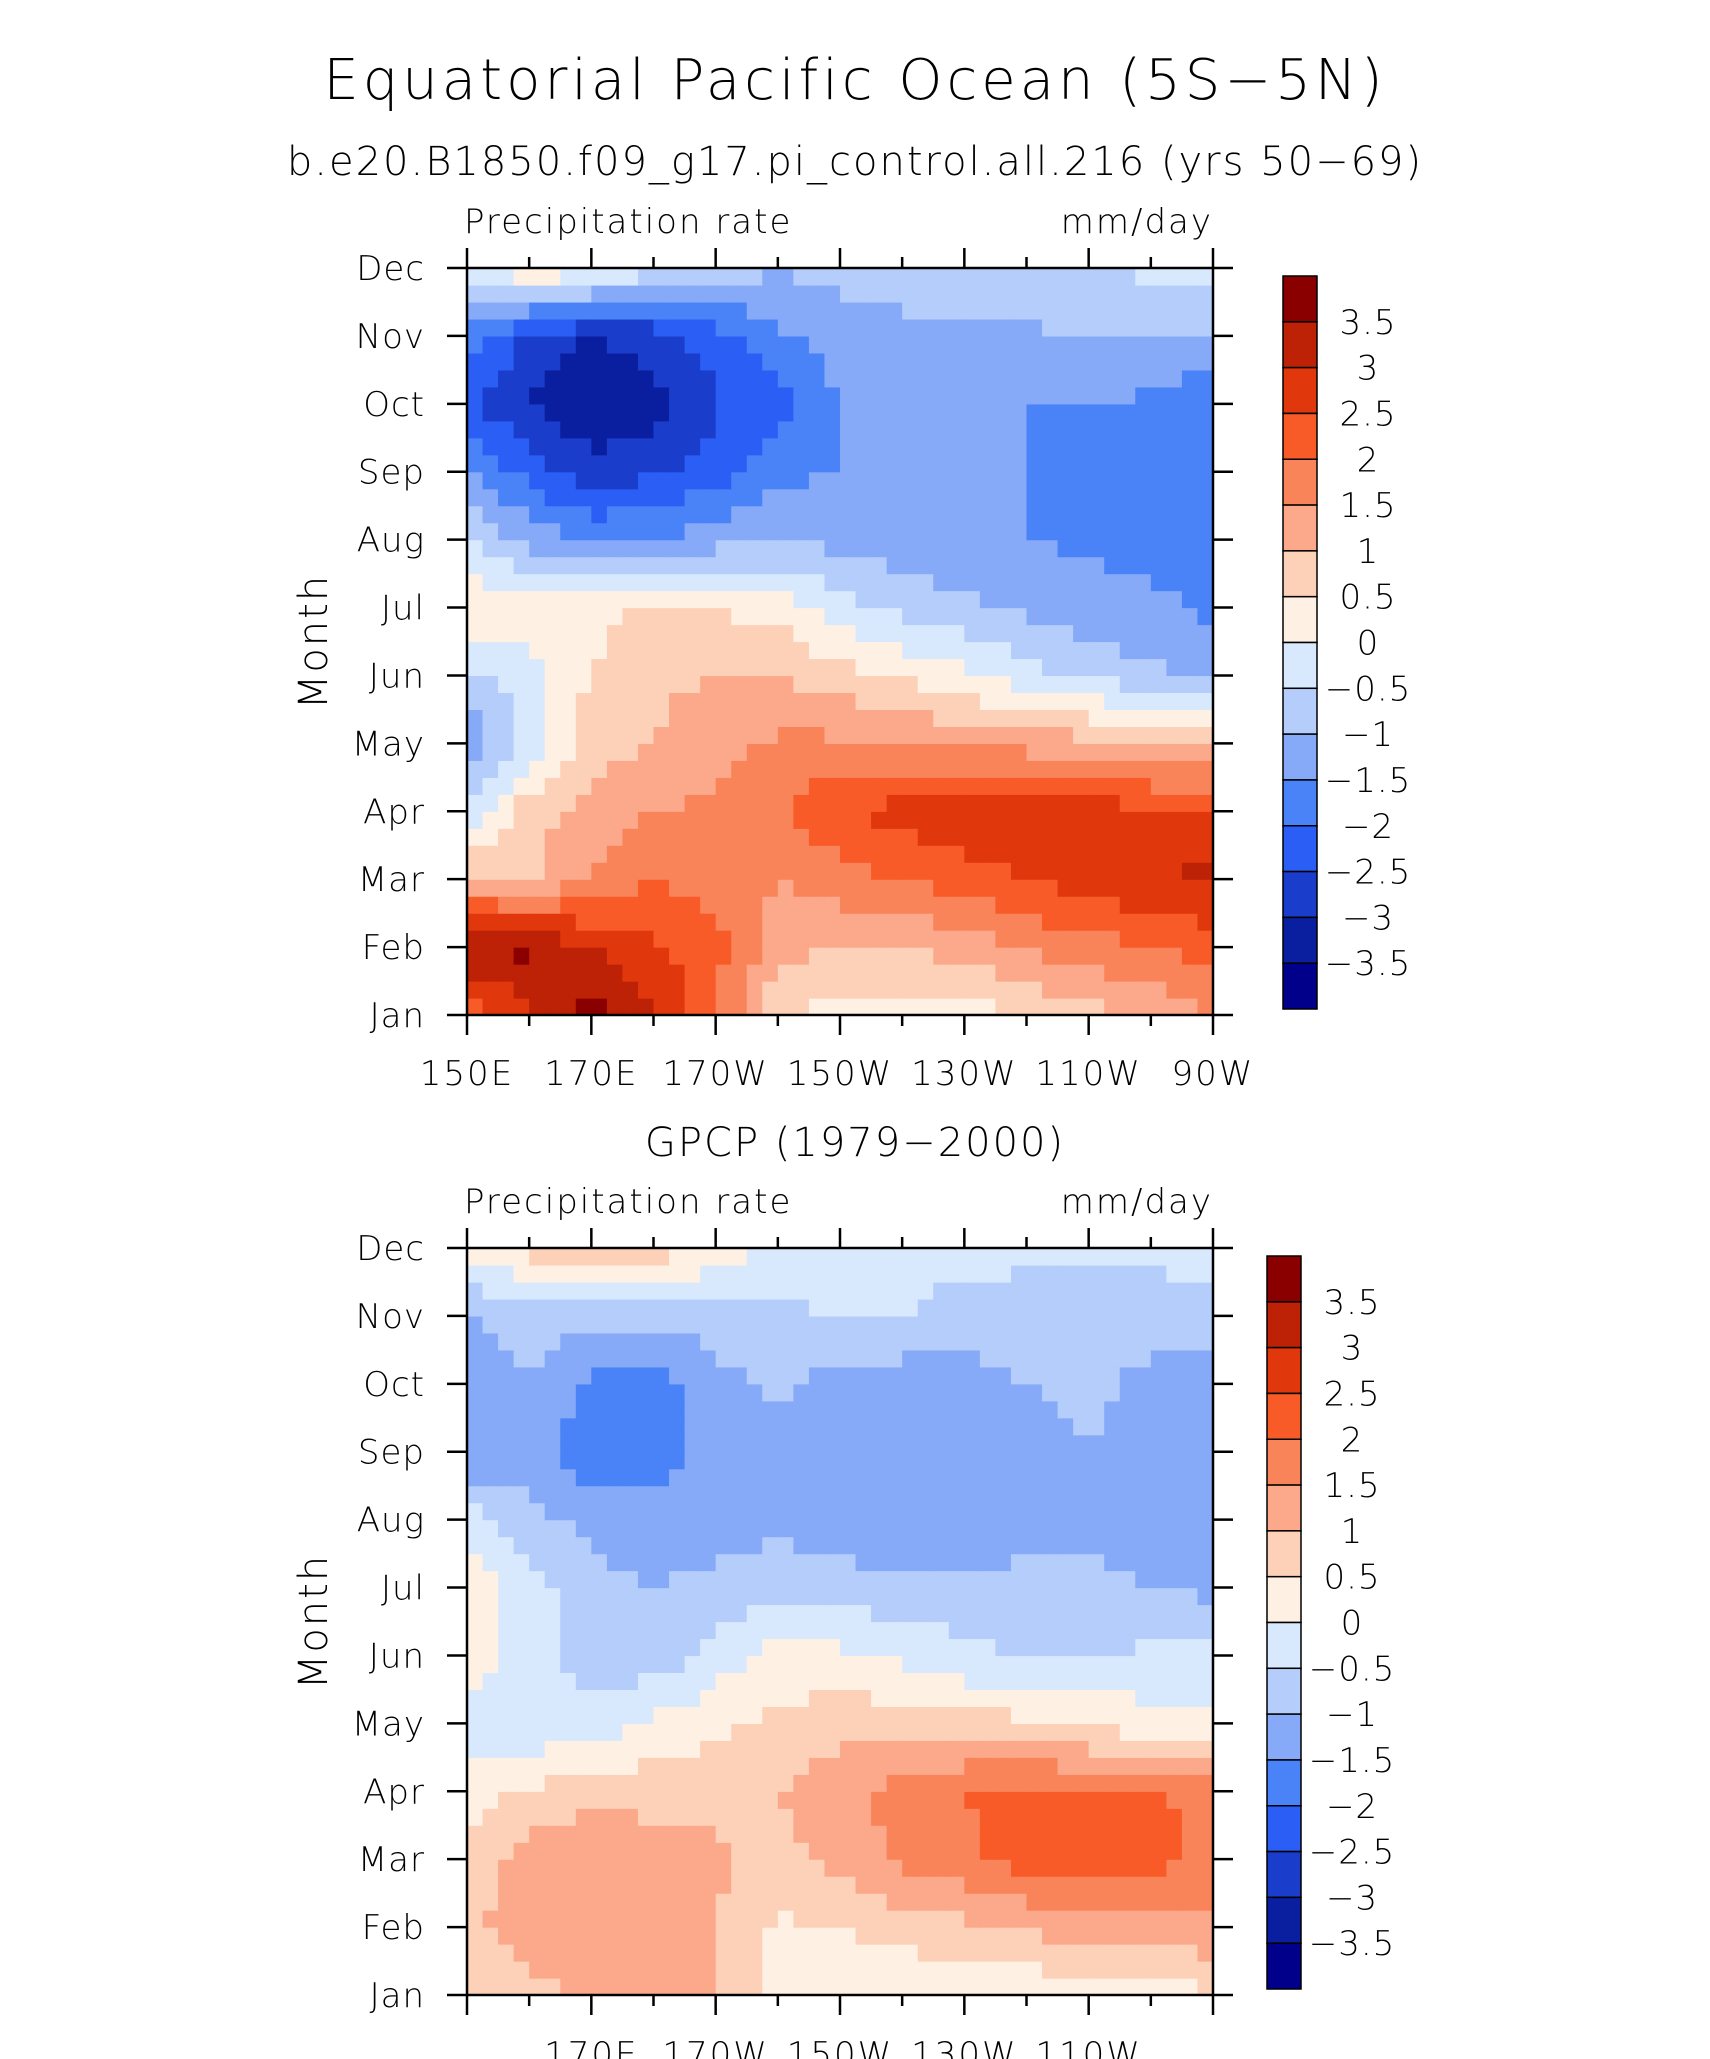  What do you see at coordinates (1300, 803) in the screenshot?
I see `colorbar-box` at bounding box center [1300, 803].